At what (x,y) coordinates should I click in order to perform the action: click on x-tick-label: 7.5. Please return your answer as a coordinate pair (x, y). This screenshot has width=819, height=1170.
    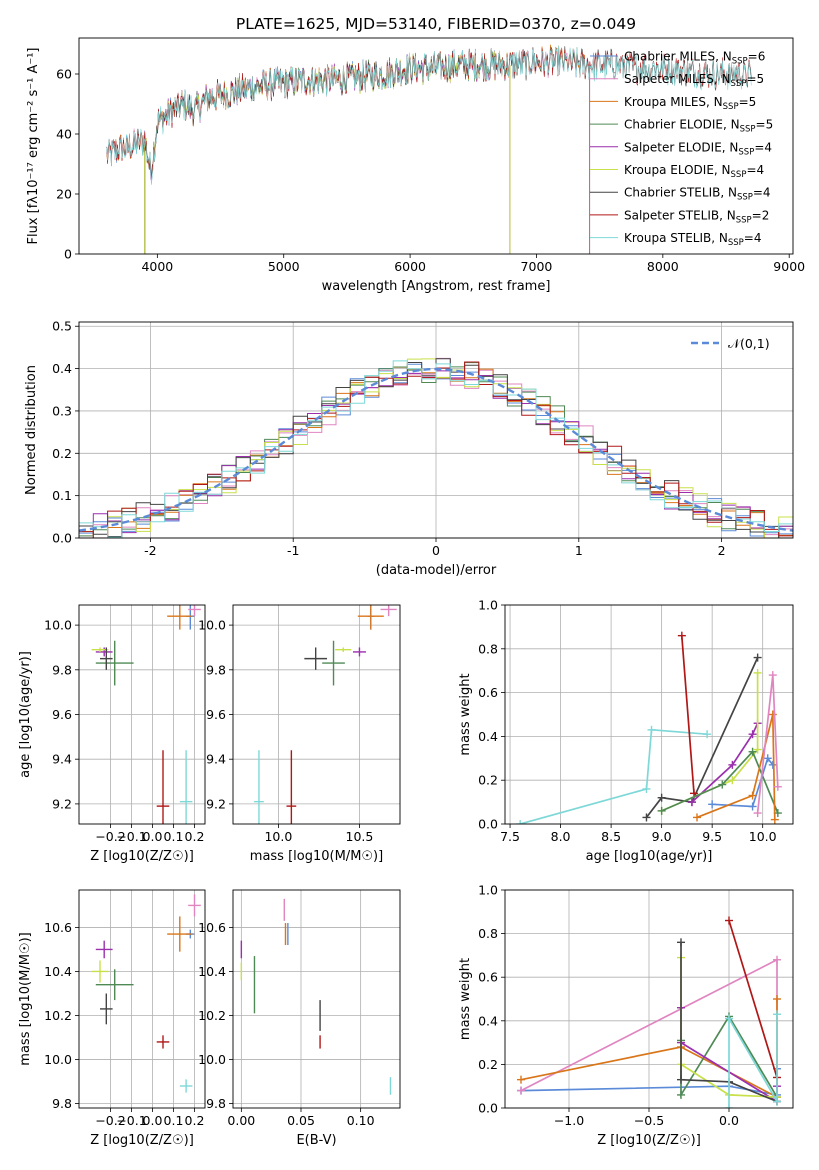
    Looking at the image, I should click on (510, 836).